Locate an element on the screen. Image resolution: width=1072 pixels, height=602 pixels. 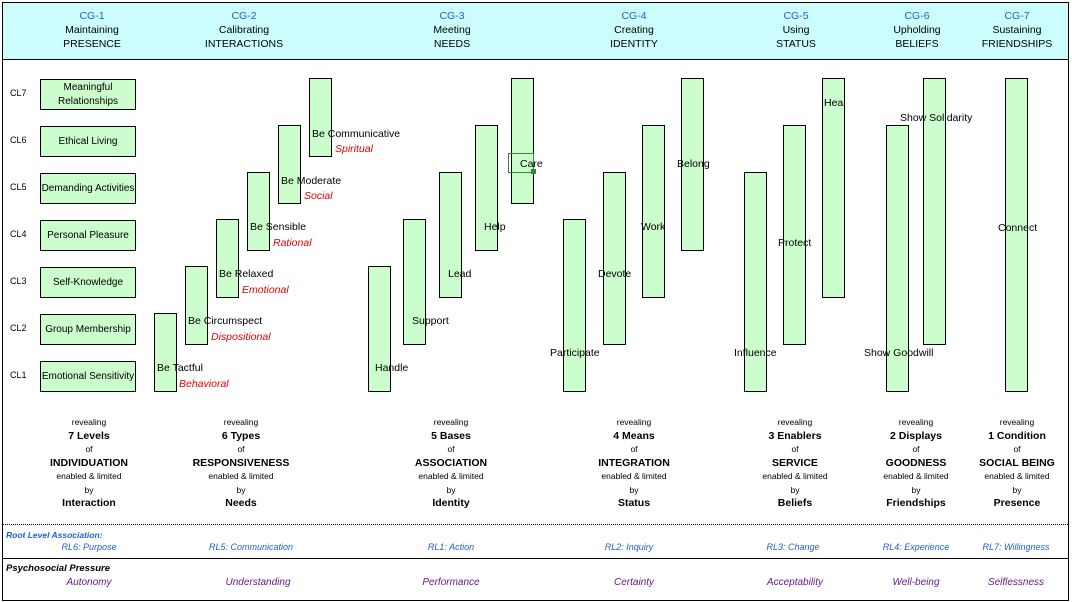
root-level-item: RL1: Action is located at coordinates (451, 547).